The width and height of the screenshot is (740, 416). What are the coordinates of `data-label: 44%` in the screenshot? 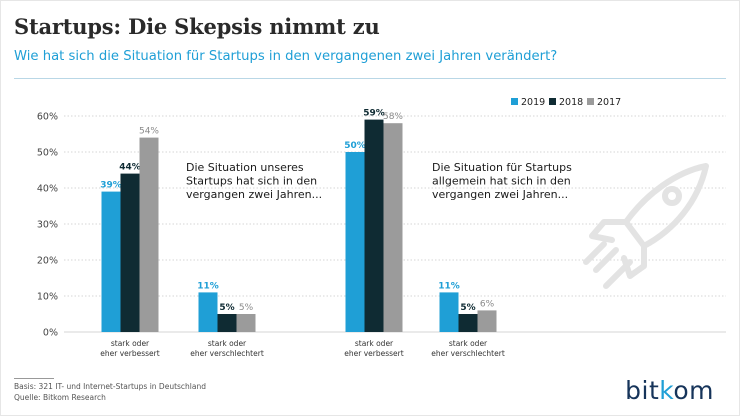 It's located at (130, 168).